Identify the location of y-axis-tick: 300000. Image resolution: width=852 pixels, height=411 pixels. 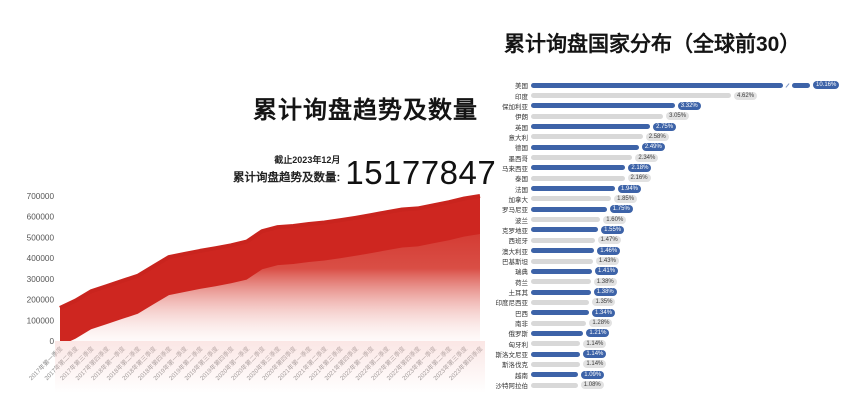
(41, 279).